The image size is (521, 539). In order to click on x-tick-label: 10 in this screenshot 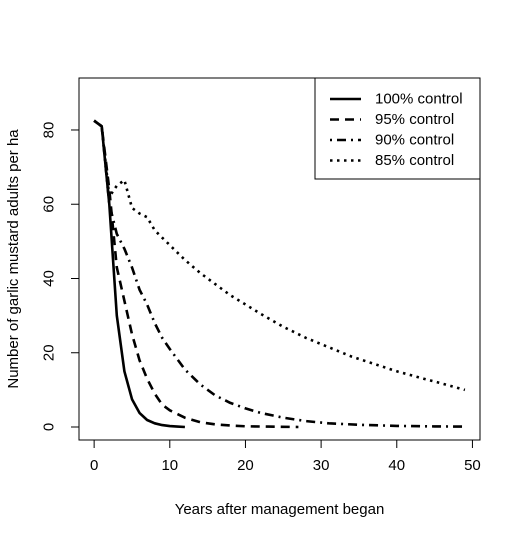, I will do `click(169, 465)`.